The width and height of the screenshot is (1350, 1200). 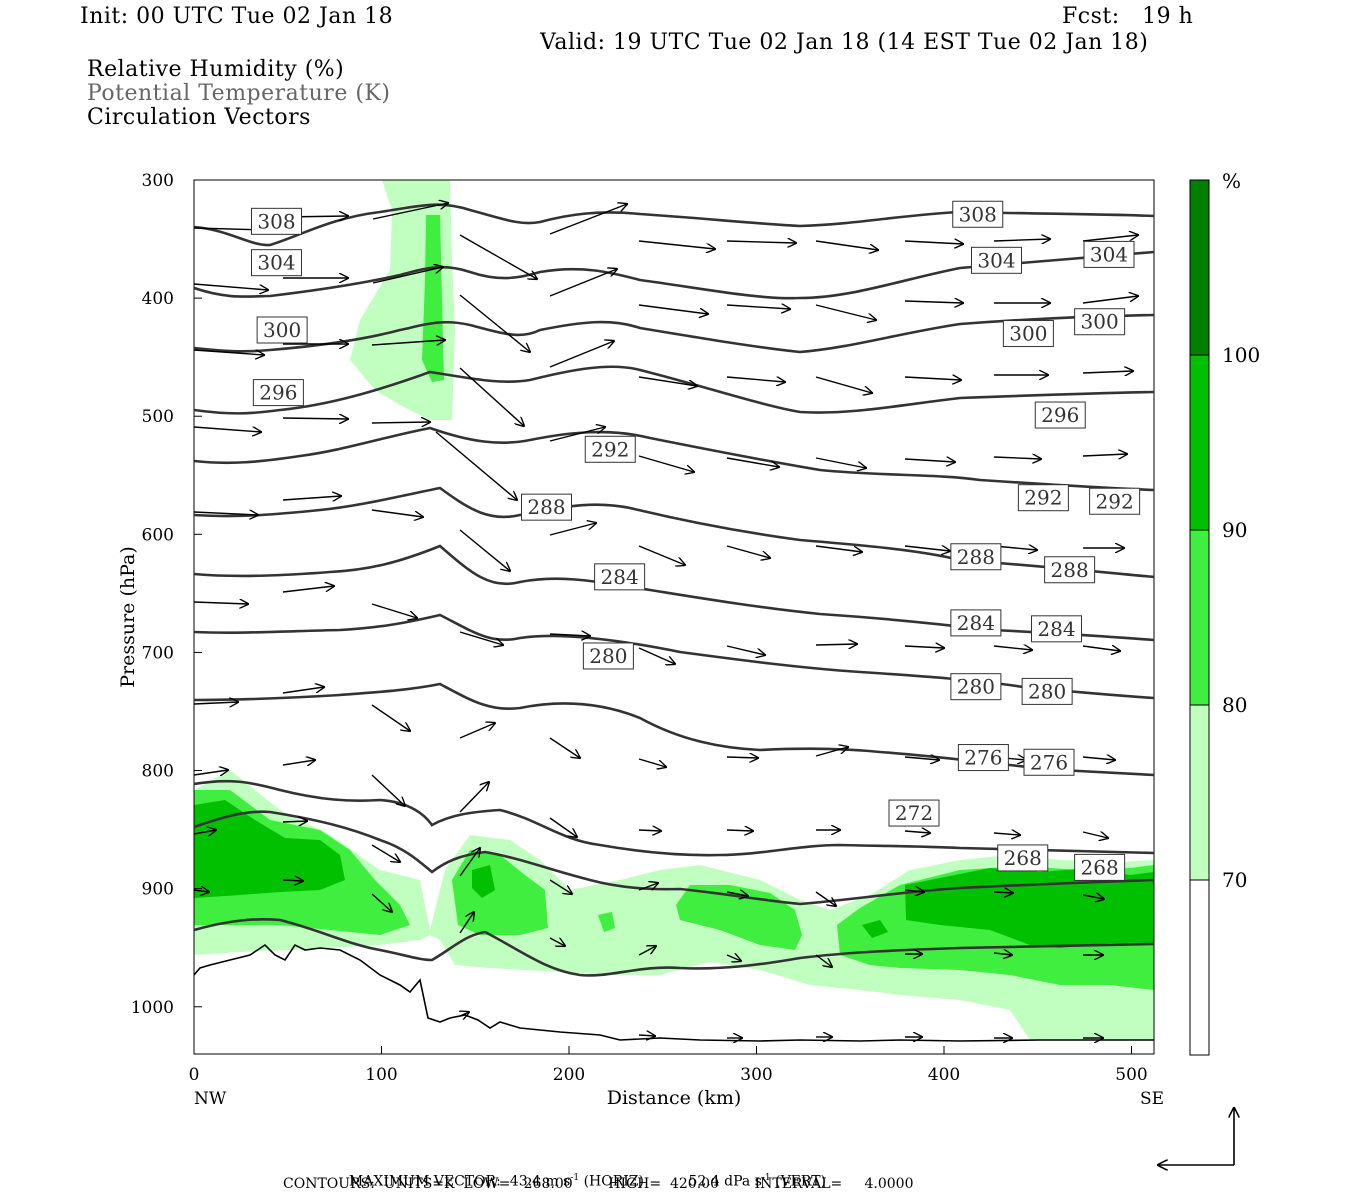 I want to click on y-tick-label: 1000, so click(x=152, y=1008).